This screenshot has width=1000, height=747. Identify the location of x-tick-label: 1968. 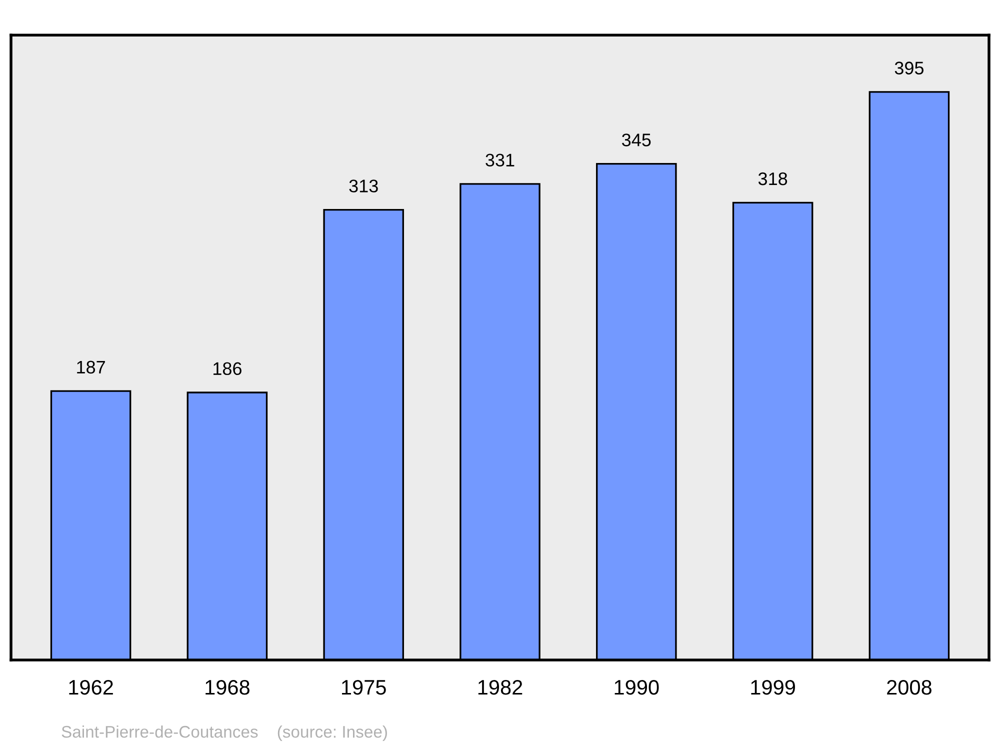
(228, 687).